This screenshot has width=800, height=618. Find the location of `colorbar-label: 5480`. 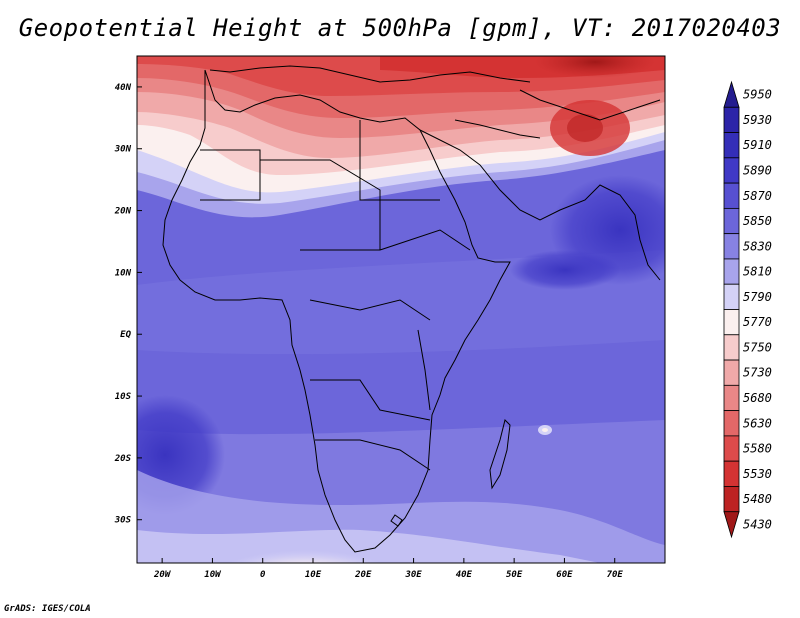

colorbar-label: 5480 is located at coordinates (757, 499).